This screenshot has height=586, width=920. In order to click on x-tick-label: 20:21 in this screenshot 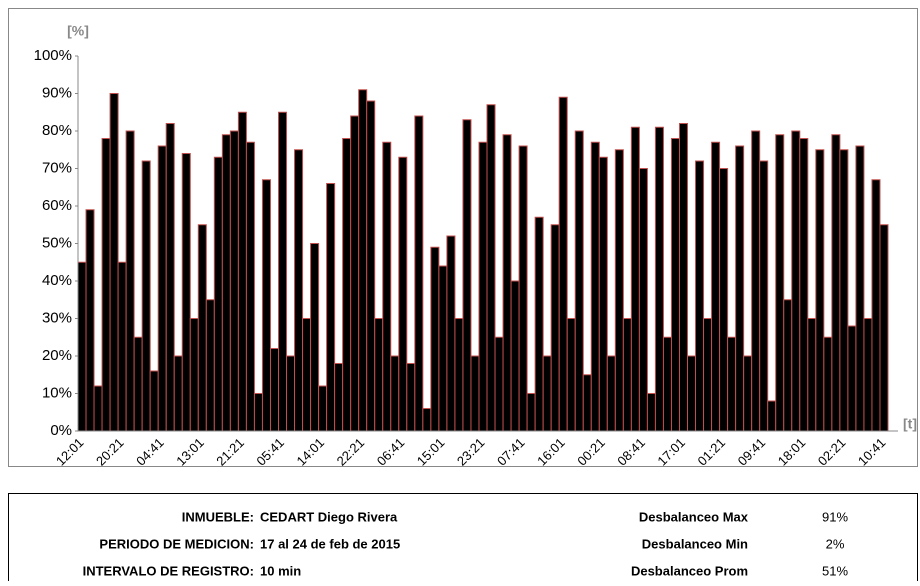, I will do `click(110, 452)`.